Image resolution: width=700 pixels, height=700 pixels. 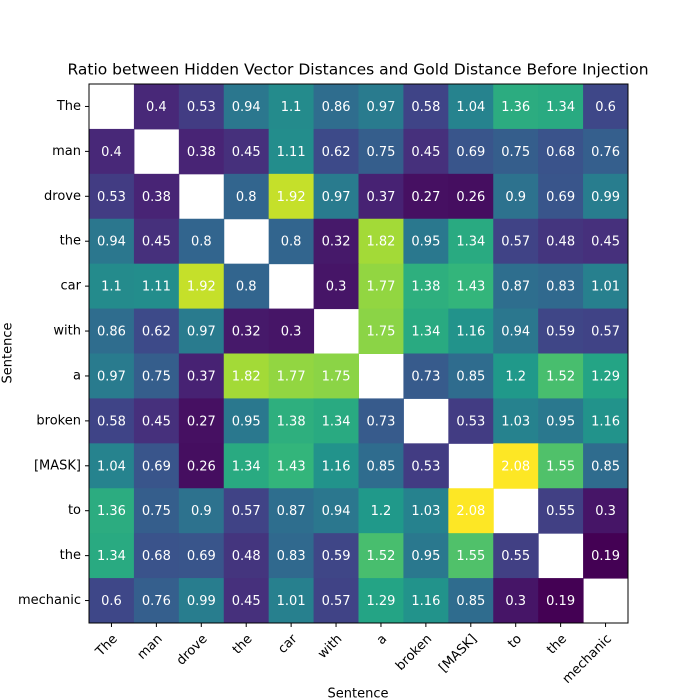 I want to click on cell-label: 0.27, so click(x=201, y=421).